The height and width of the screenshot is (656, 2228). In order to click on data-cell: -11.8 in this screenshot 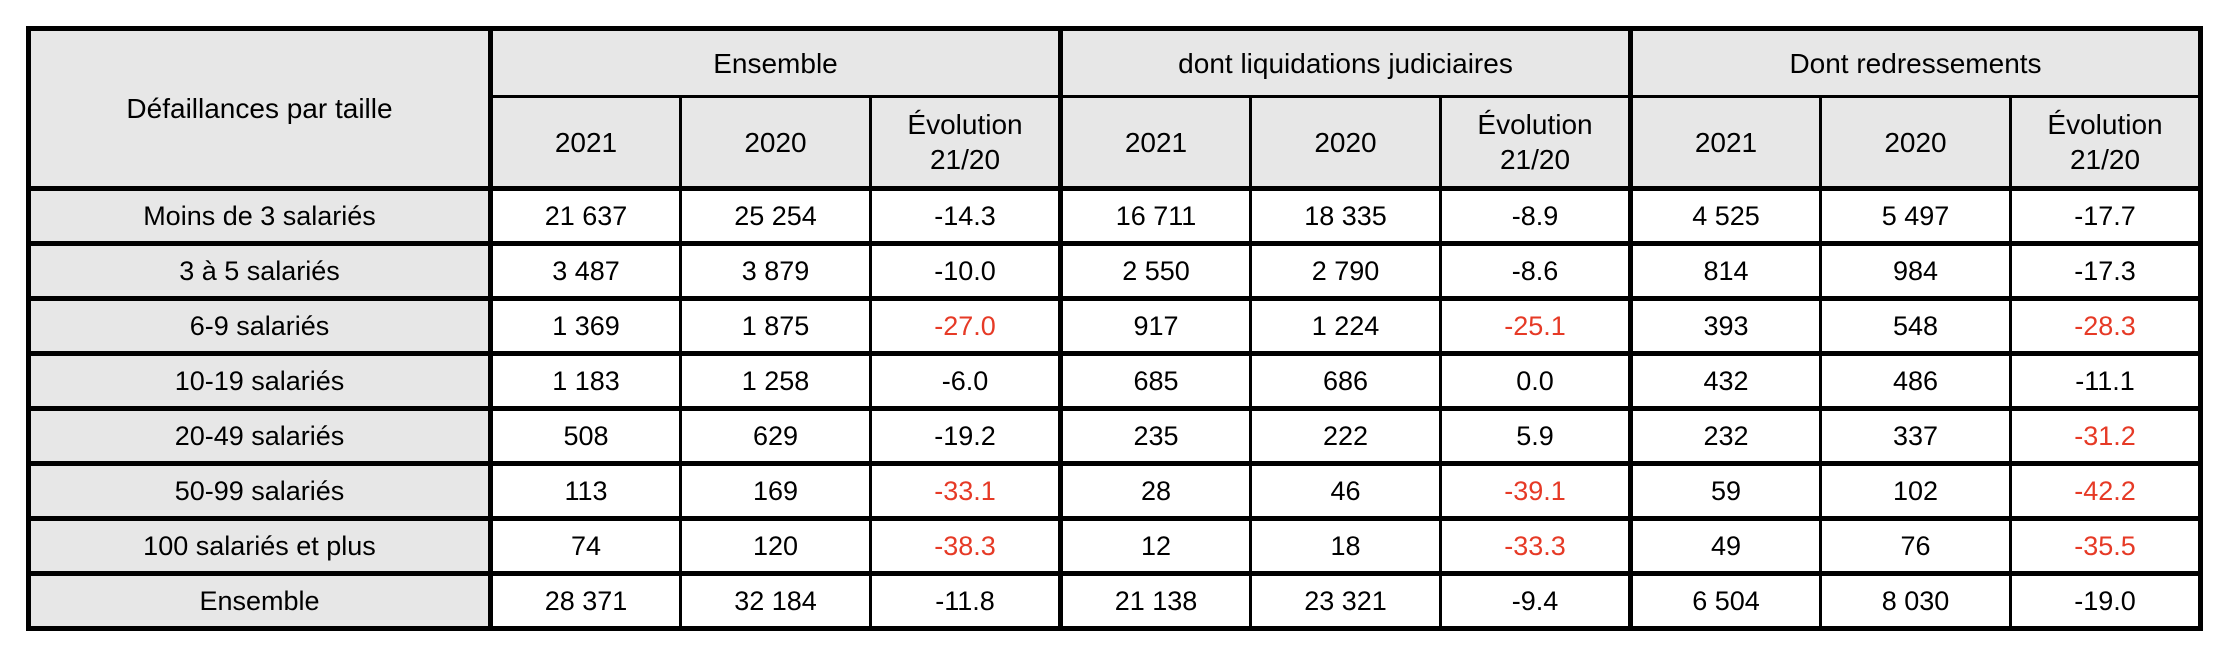, I will do `click(965, 601)`.